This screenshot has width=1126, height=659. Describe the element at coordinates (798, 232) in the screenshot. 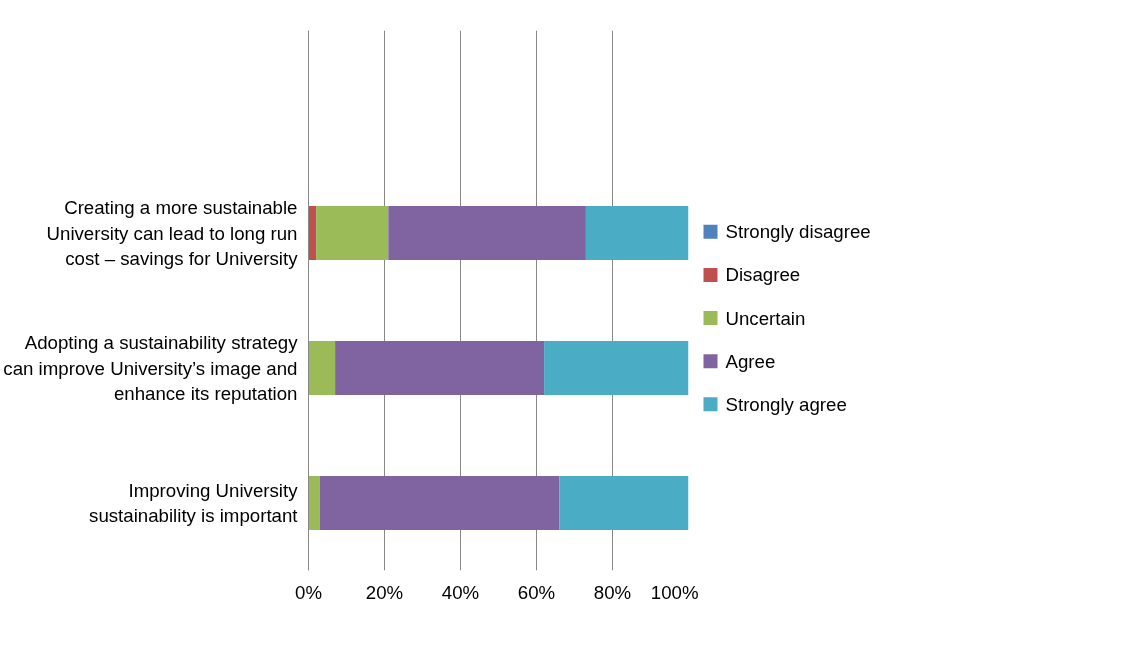

I see `legend-label: Strongly disagree` at that location.